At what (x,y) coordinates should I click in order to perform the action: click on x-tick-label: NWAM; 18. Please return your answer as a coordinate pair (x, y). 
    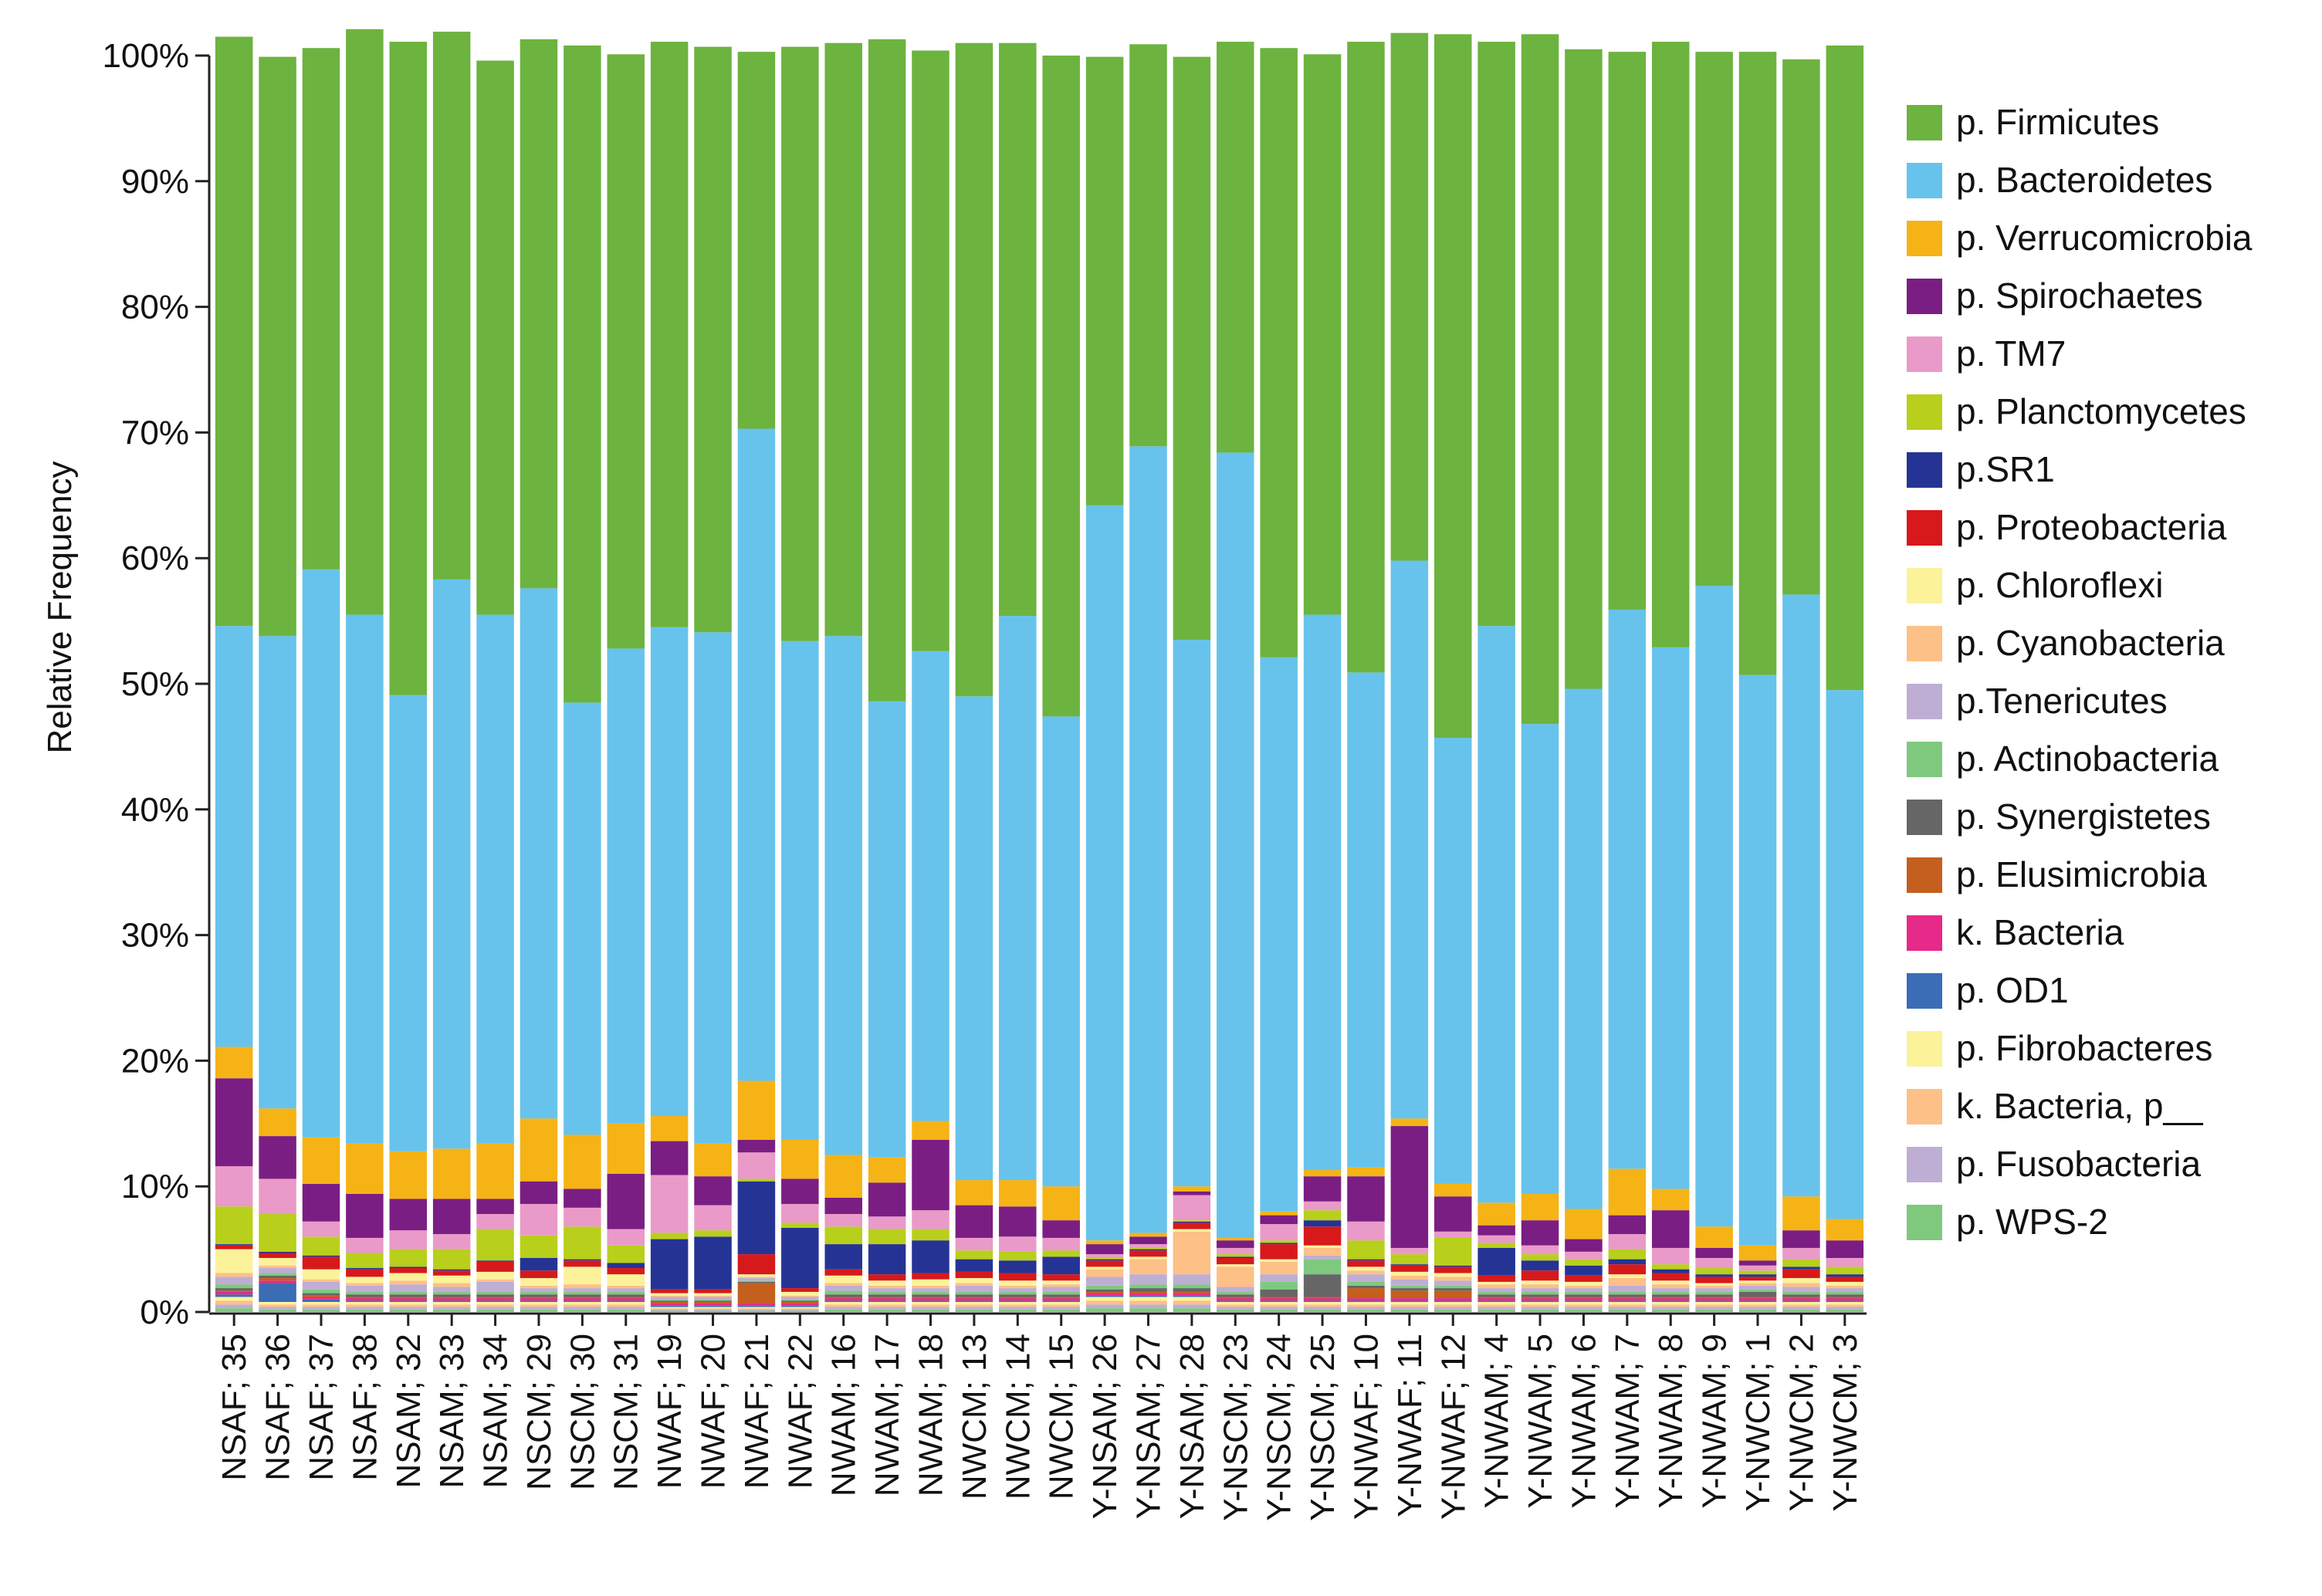
    Looking at the image, I should click on (931, 1415).